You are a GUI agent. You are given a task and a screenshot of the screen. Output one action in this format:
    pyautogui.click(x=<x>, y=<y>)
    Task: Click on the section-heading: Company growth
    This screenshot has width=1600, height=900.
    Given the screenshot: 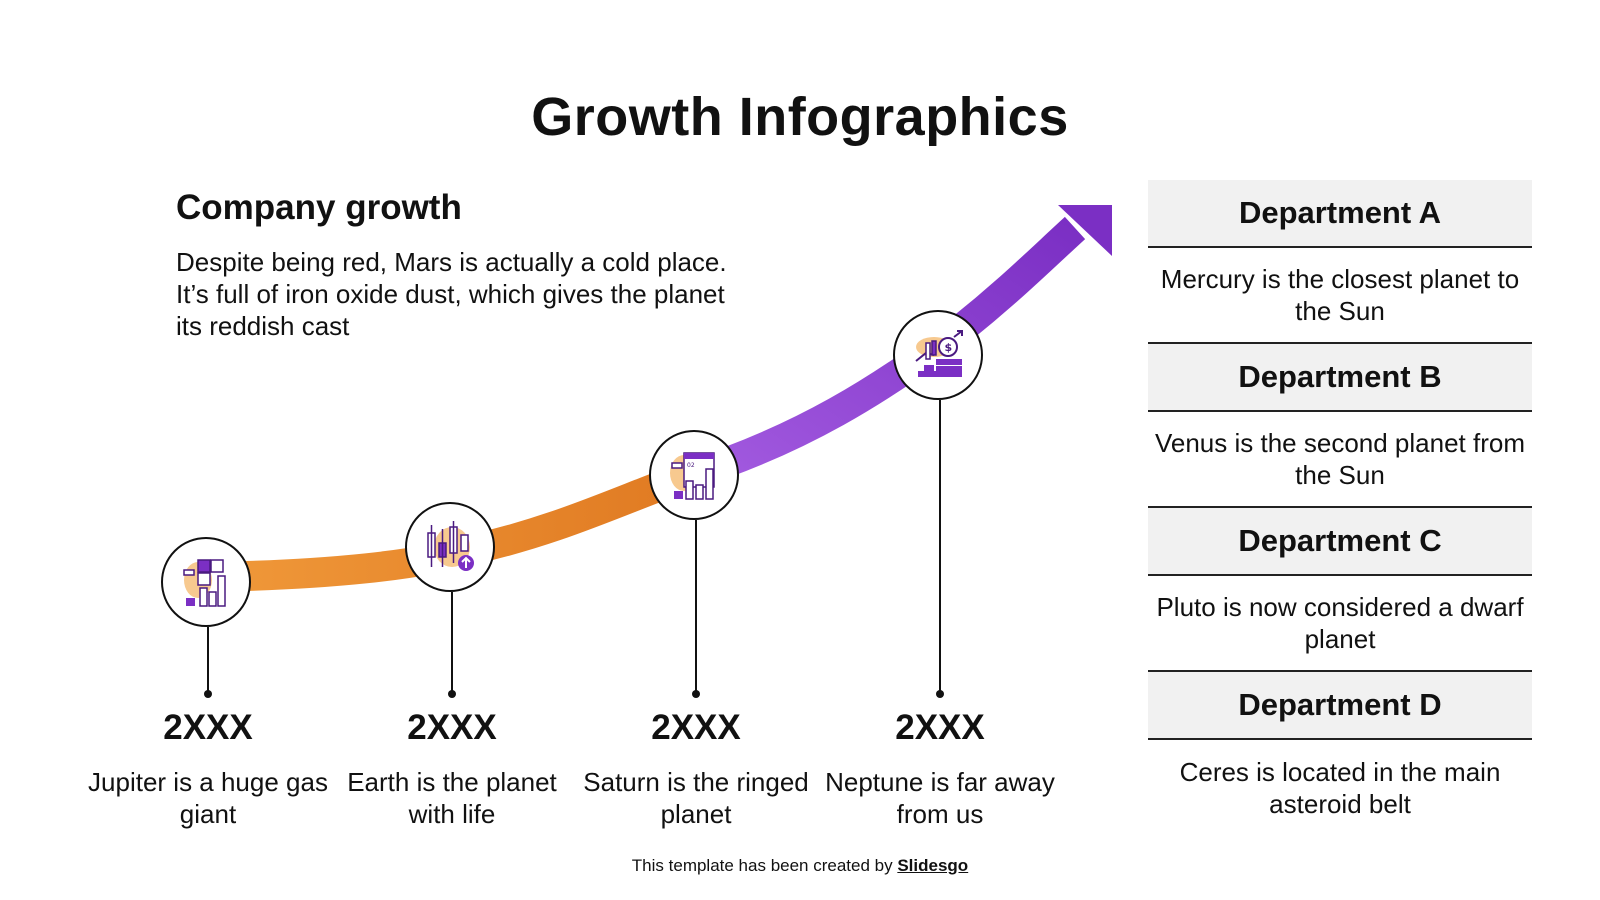 What is the action you would take?
    pyautogui.click(x=319, y=207)
    